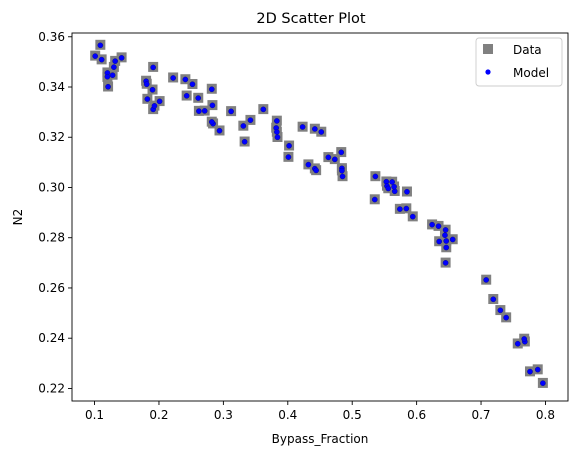 The height and width of the screenshot is (455, 576). What do you see at coordinates (51, 338) in the screenshot?
I see `y-tick-label: 0.24` at bounding box center [51, 338].